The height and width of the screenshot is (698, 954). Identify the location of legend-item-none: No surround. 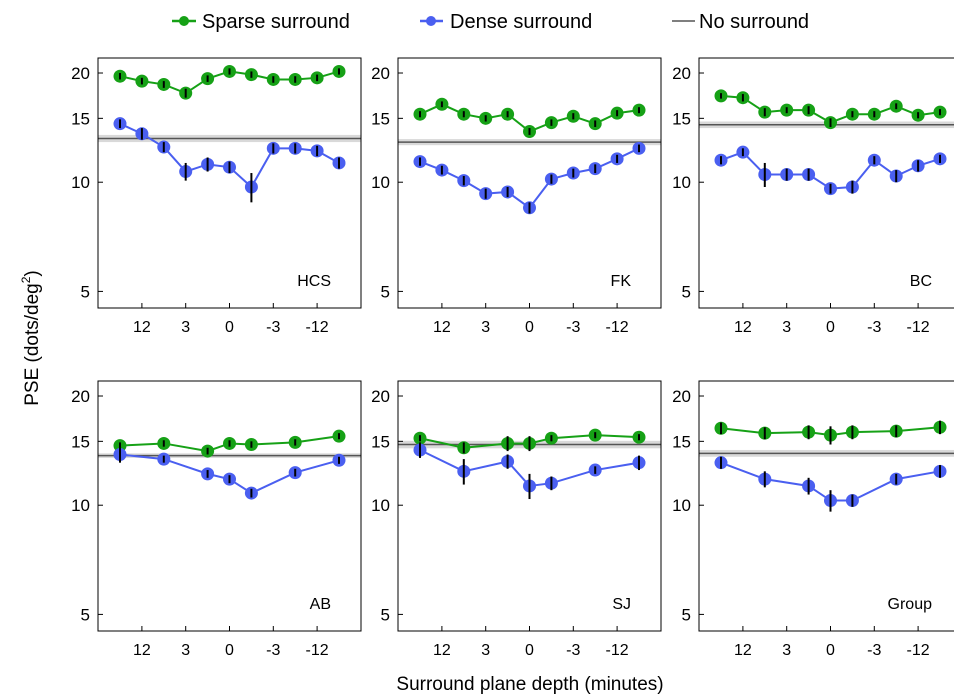
(740, 22).